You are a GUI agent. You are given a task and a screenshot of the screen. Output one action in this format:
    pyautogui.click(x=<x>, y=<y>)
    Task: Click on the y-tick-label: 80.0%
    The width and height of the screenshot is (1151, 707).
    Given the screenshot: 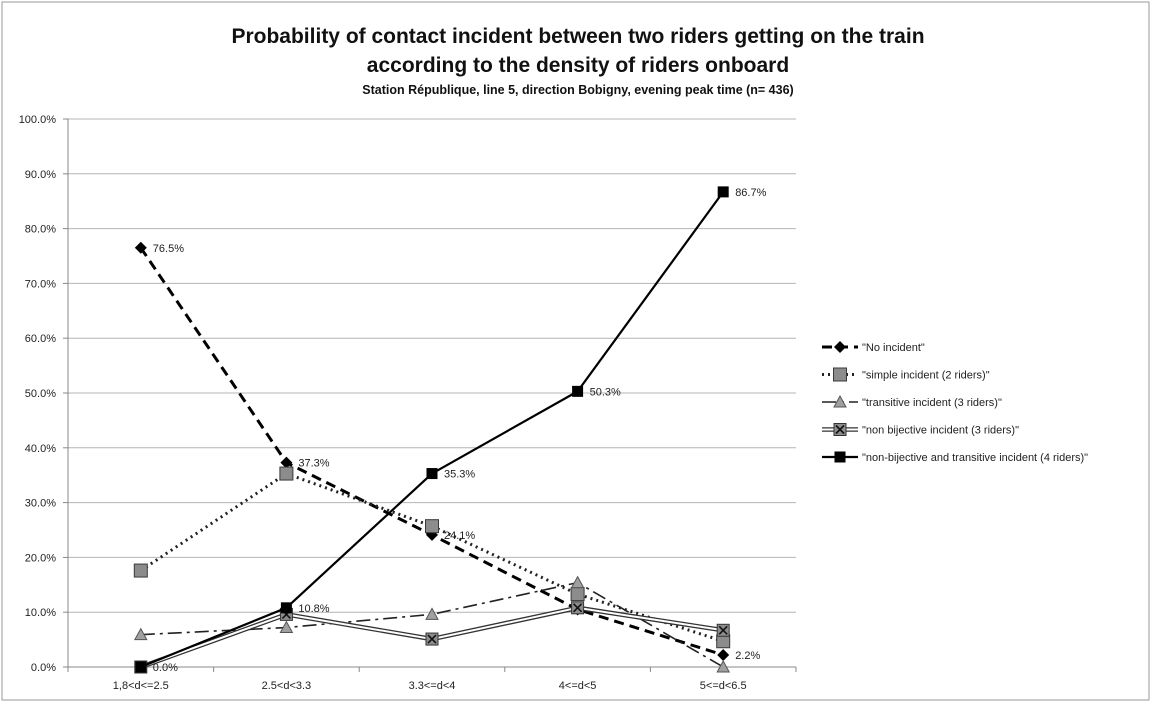 What is the action you would take?
    pyautogui.click(x=40, y=230)
    